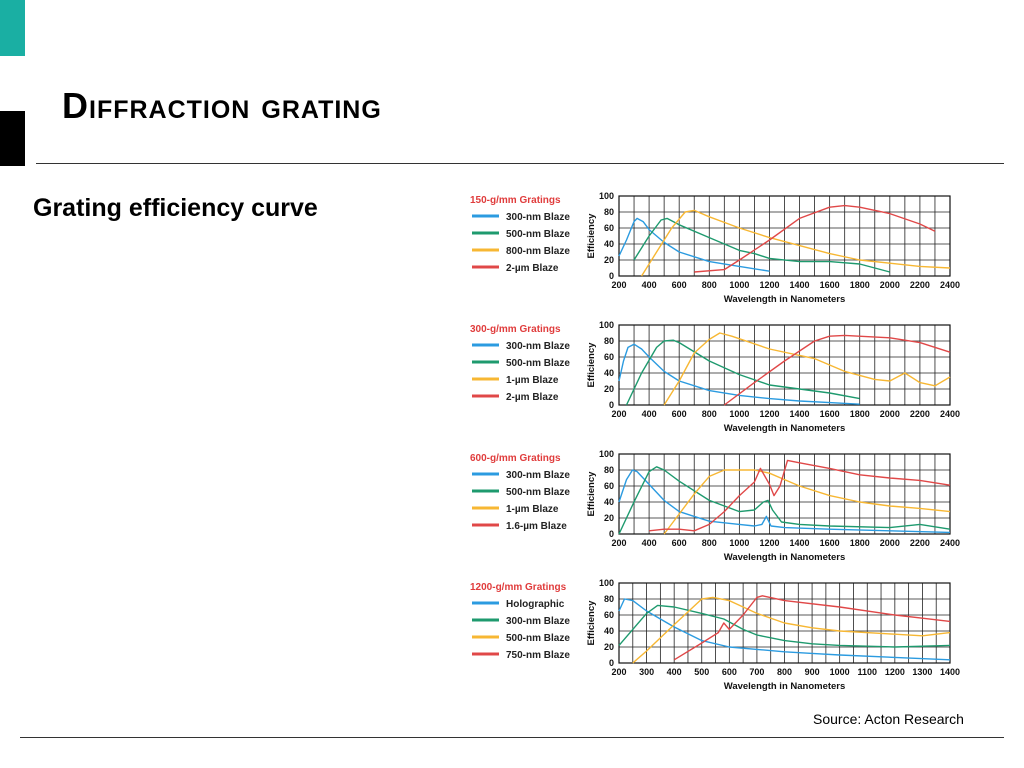 Image resolution: width=1024 pixels, height=768 pixels. What do you see at coordinates (860, 414) in the screenshot?
I see `x-tick-label: 1800` at bounding box center [860, 414].